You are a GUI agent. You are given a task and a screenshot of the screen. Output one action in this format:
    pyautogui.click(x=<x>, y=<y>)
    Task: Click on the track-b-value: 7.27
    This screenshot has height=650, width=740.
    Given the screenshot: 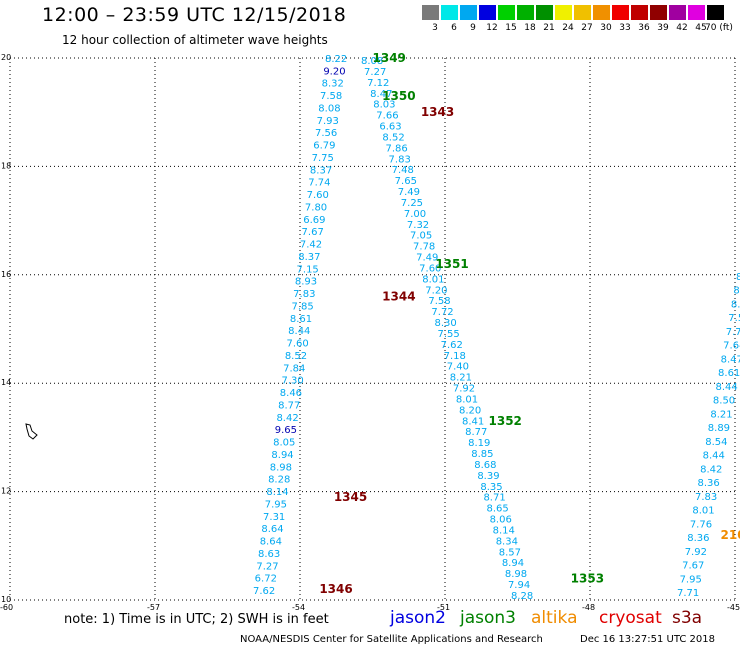 What is the action you would take?
    pyautogui.click(x=375, y=72)
    